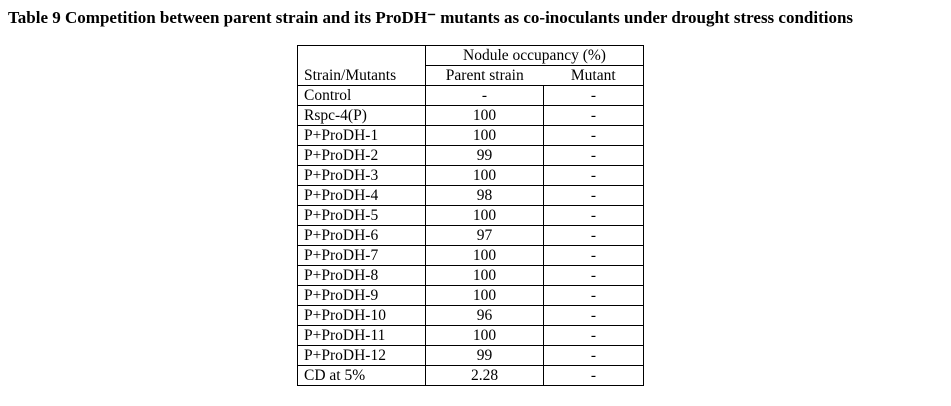  What do you see at coordinates (361, 96) in the screenshot?
I see `strain-cell: Control` at bounding box center [361, 96].